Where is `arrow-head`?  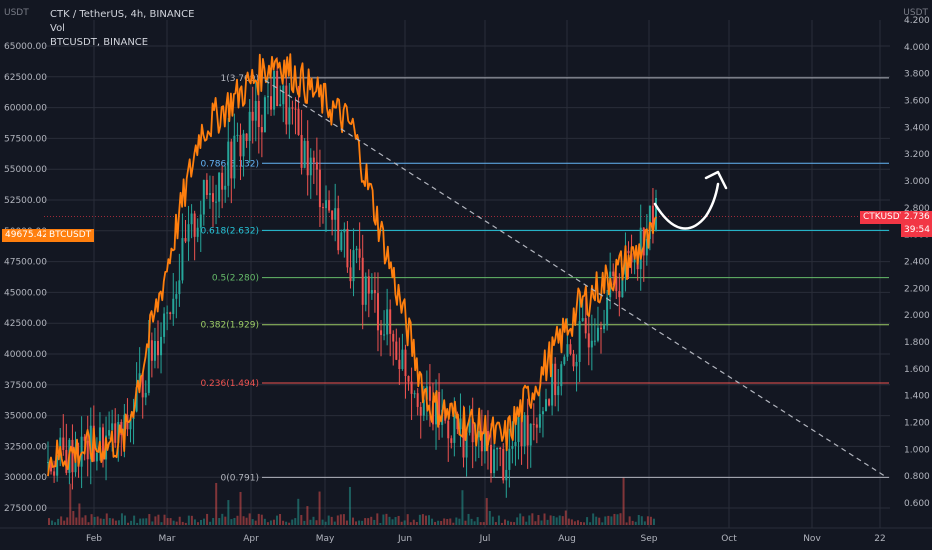
arrow-head is located at coordinates (716, 180).